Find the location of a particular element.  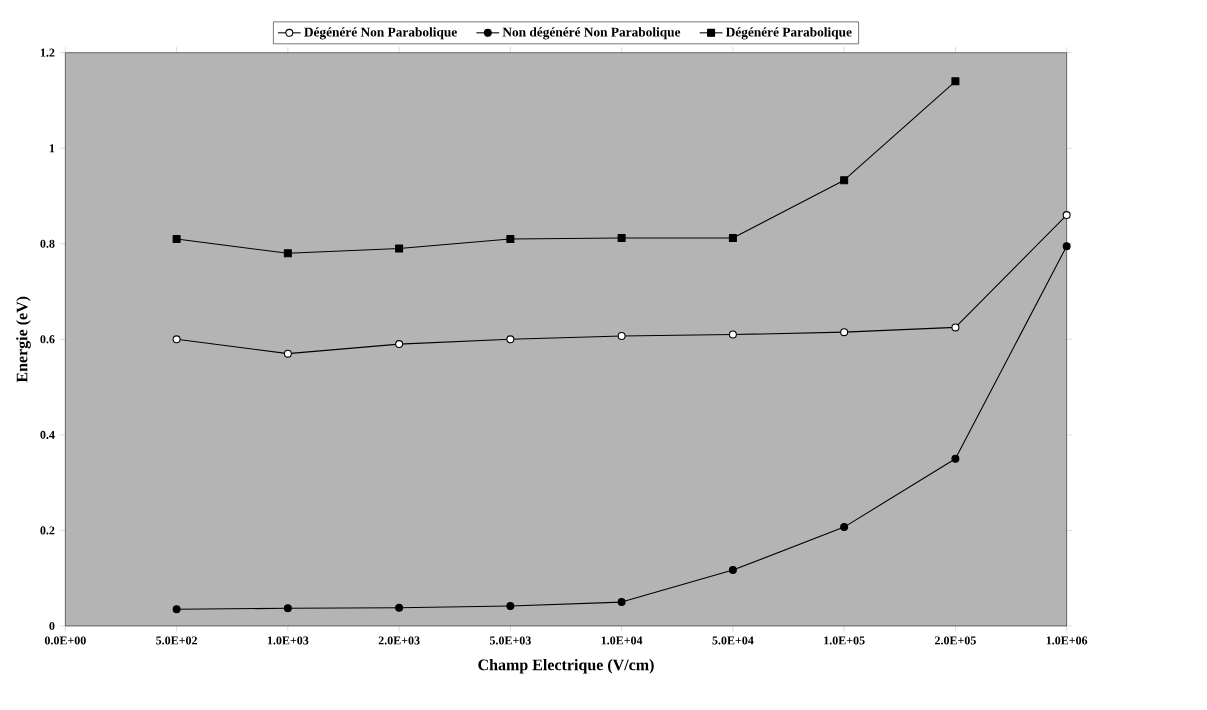

x-tick-label: 5.0E+04 is located at coordinates (733, 640).